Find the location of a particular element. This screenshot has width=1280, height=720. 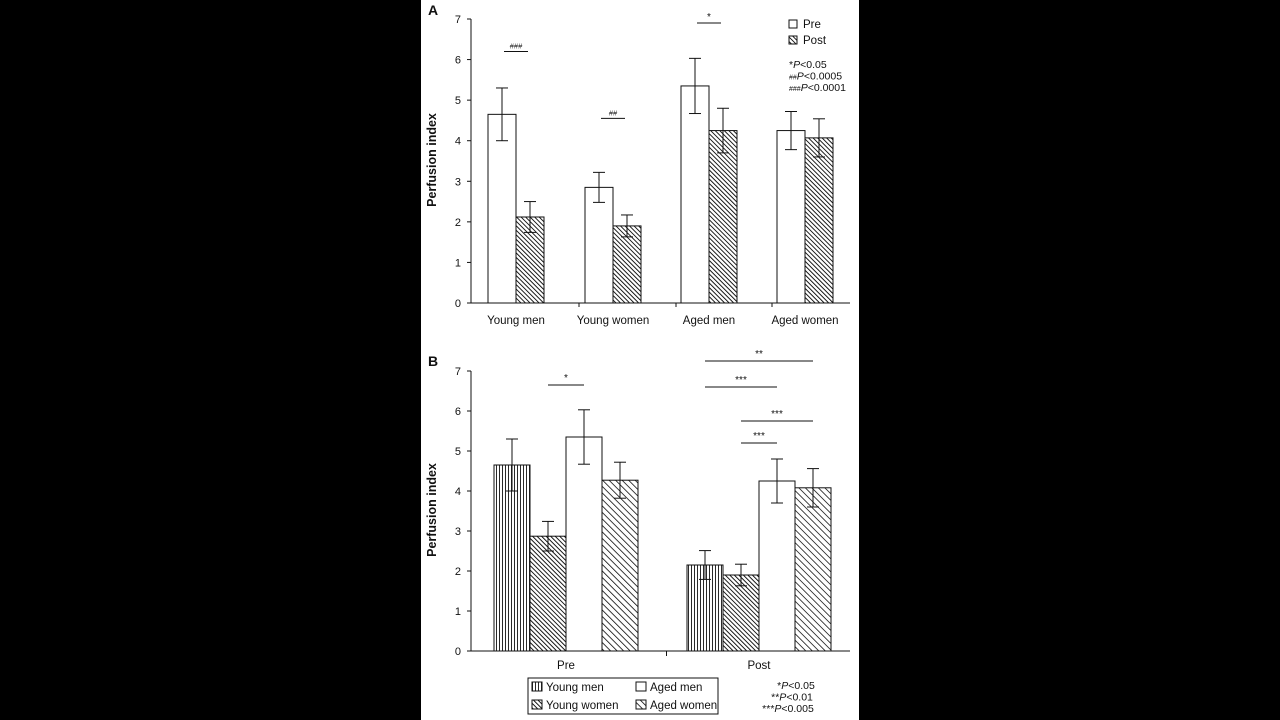

legend-label: Post is located at coordinates (815, 41).